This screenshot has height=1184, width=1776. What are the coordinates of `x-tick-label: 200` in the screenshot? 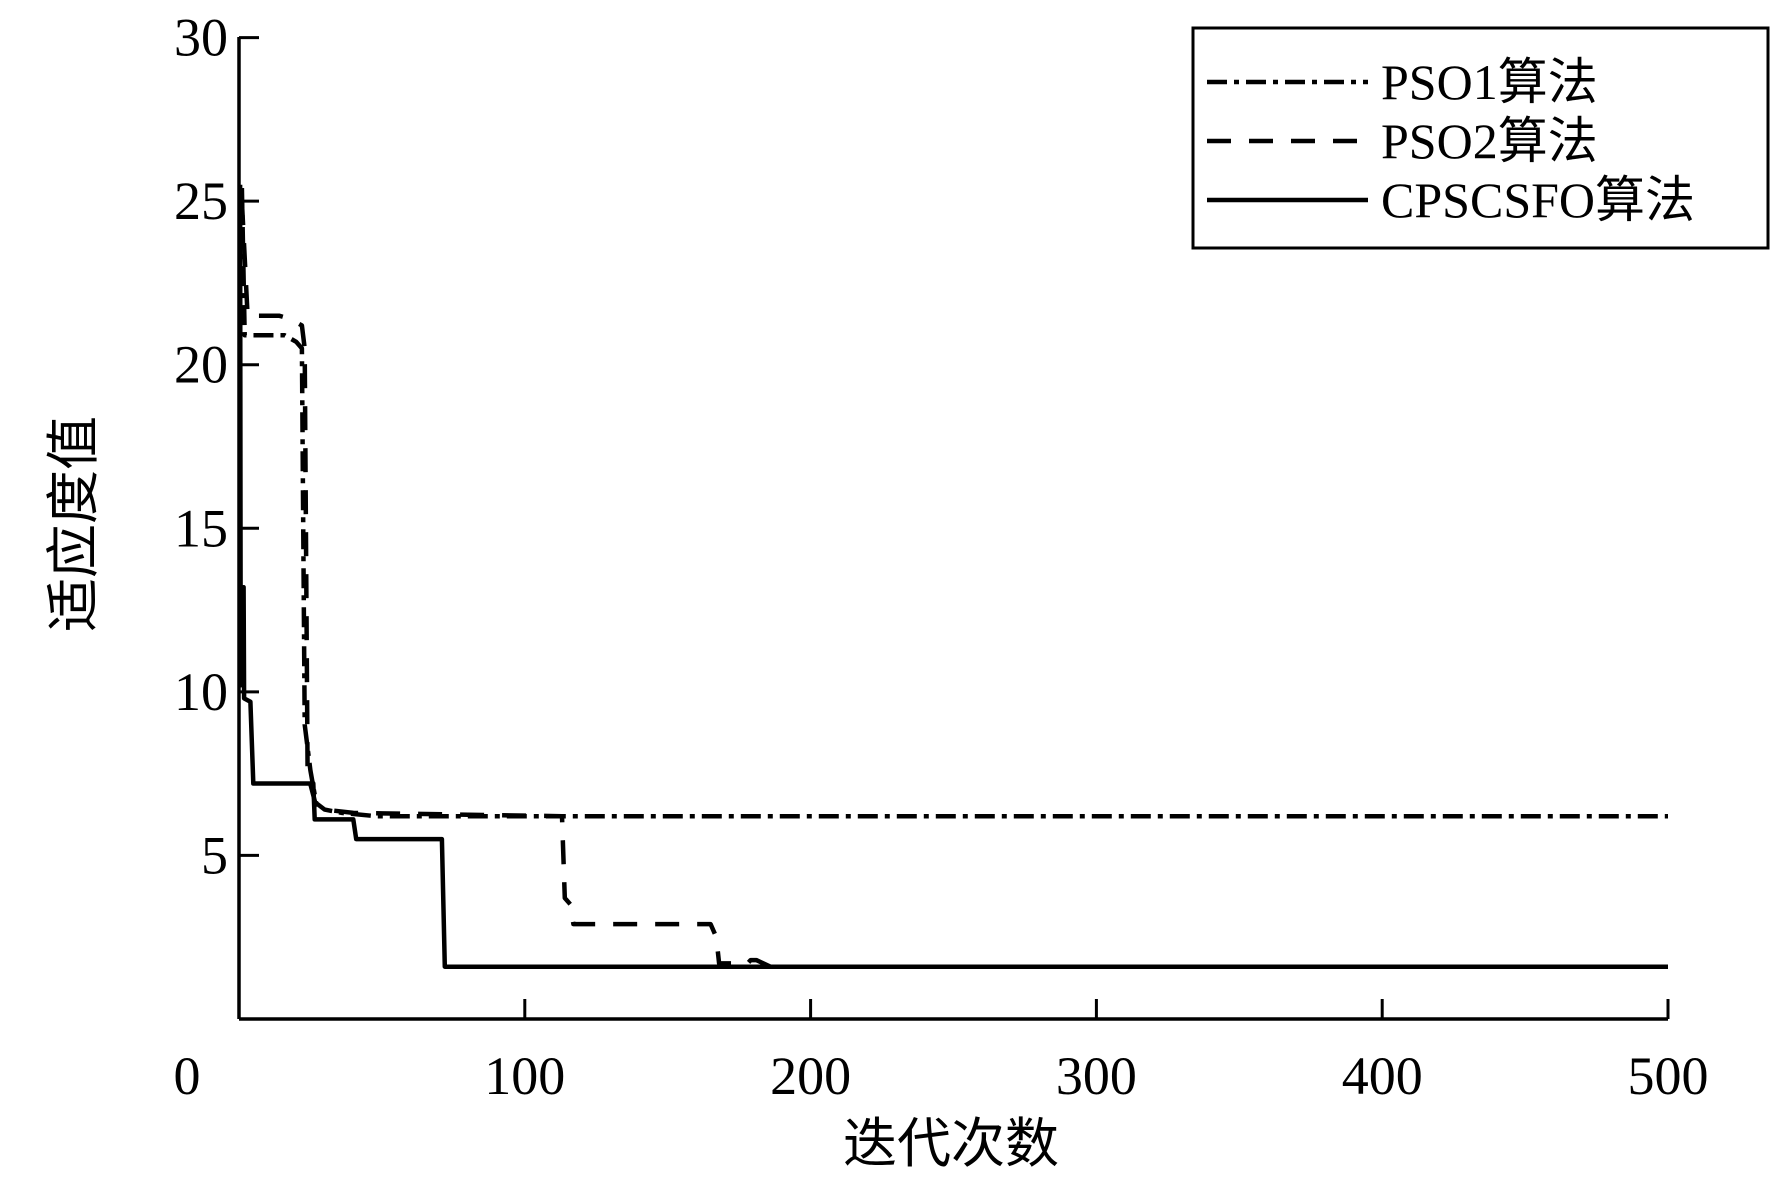 It's located at (810, 1076).